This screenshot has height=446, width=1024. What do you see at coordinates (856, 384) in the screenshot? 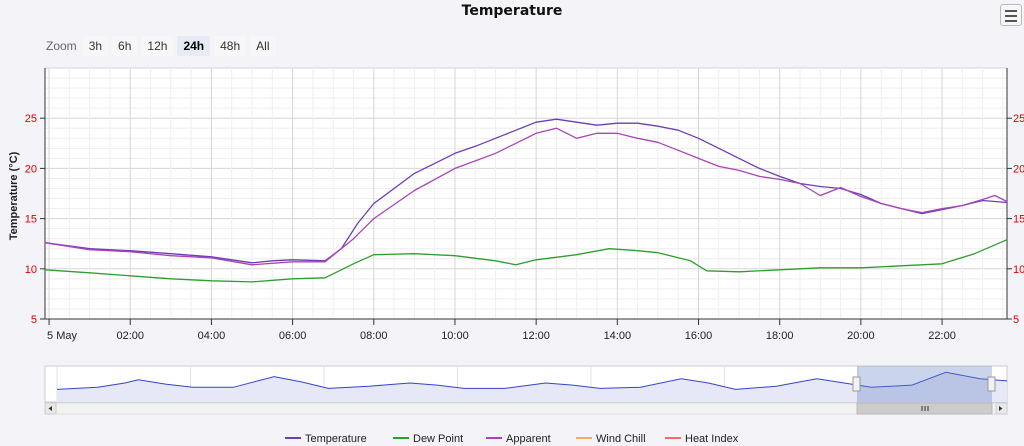
I see `navigator-left-handle` at bounding box center [856, 384].